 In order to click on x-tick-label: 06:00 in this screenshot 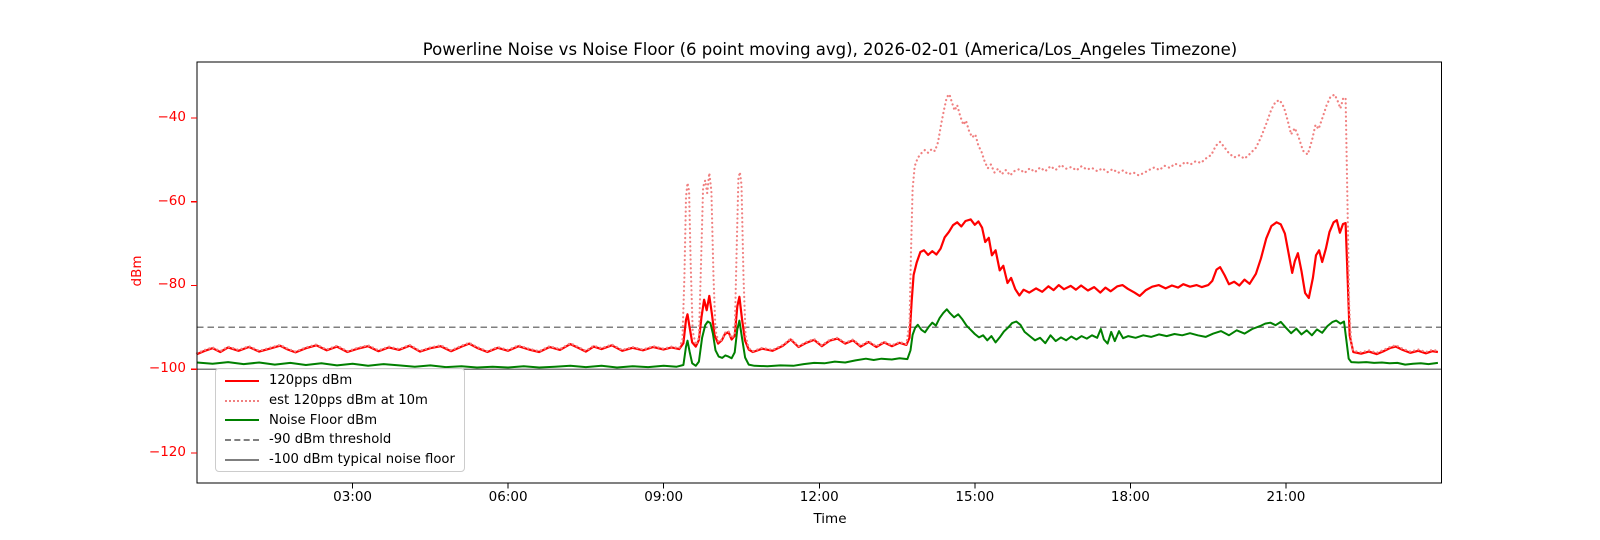, I will do `click(508, 497)`.